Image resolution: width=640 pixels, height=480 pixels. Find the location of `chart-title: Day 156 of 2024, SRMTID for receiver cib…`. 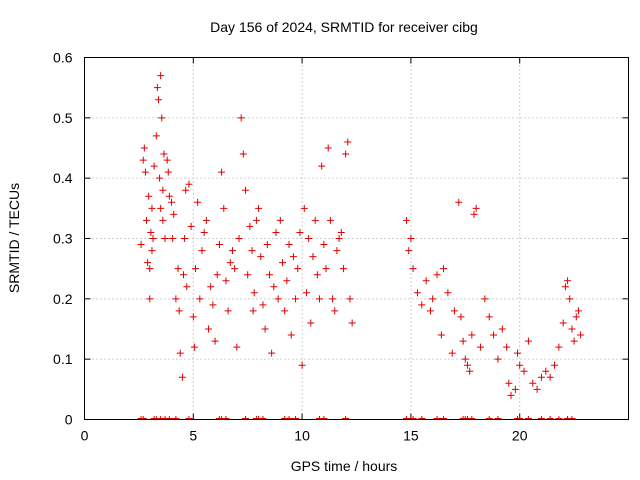

chart-title: Day 156 of 2024, SRMTID for receiver cib… is located at coordinates (344, 27).